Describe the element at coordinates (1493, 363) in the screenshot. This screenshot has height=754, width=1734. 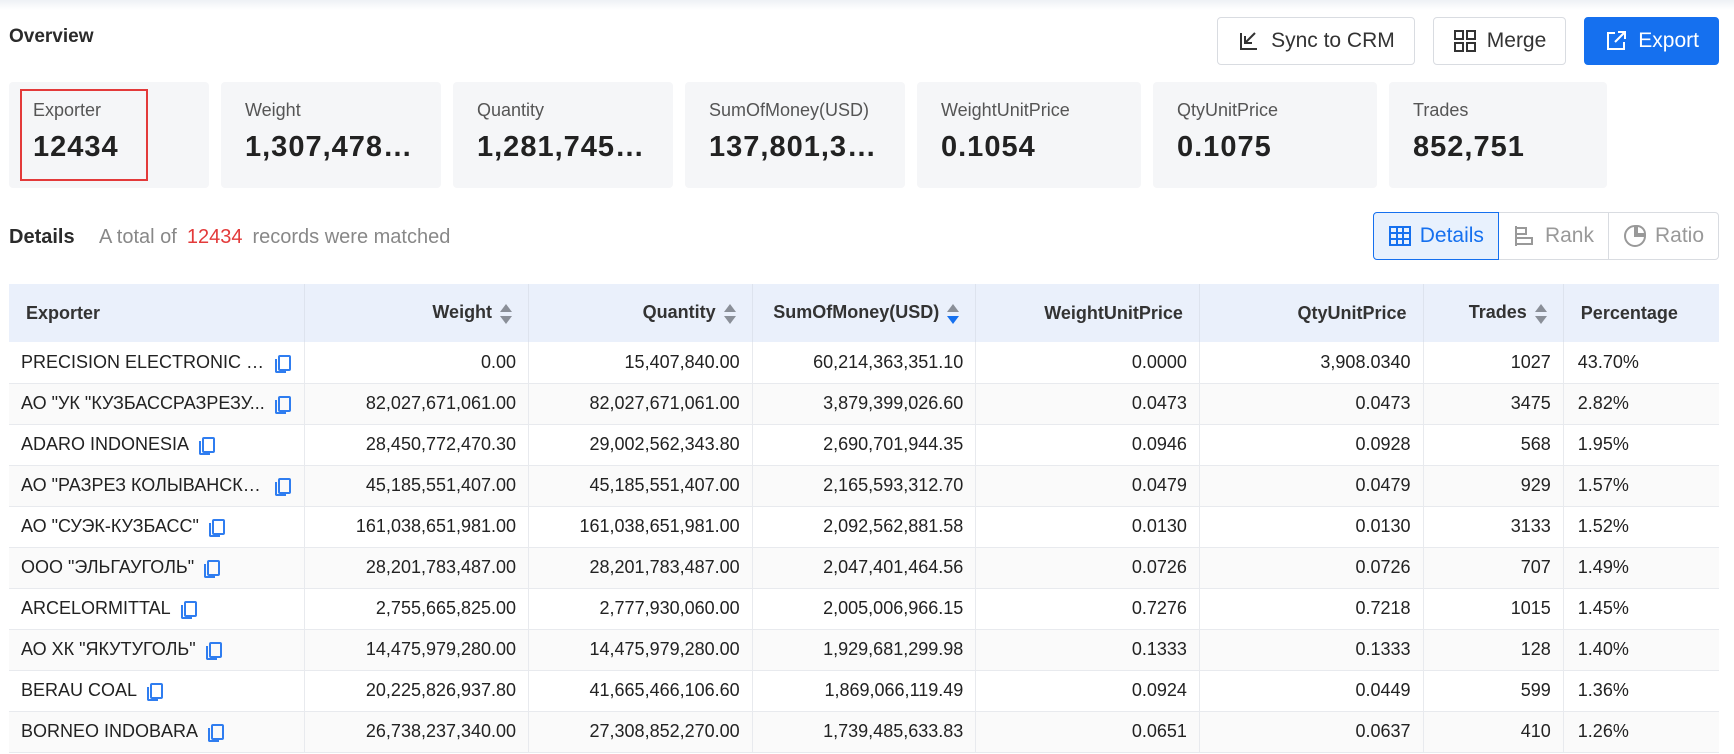
I see `trades-cell: 1027` at that location.